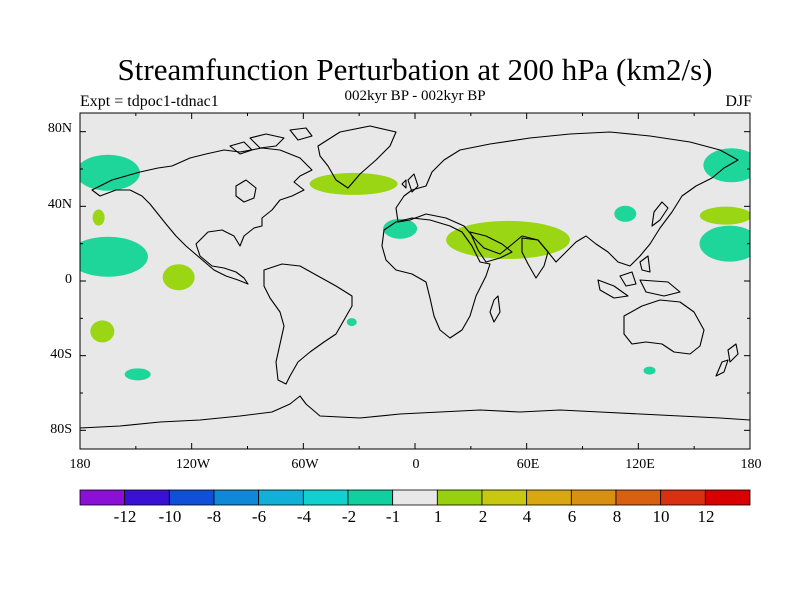  Describe the element at coordinates (660, 214) in the screenshot. I see `coast-japan` at that location.